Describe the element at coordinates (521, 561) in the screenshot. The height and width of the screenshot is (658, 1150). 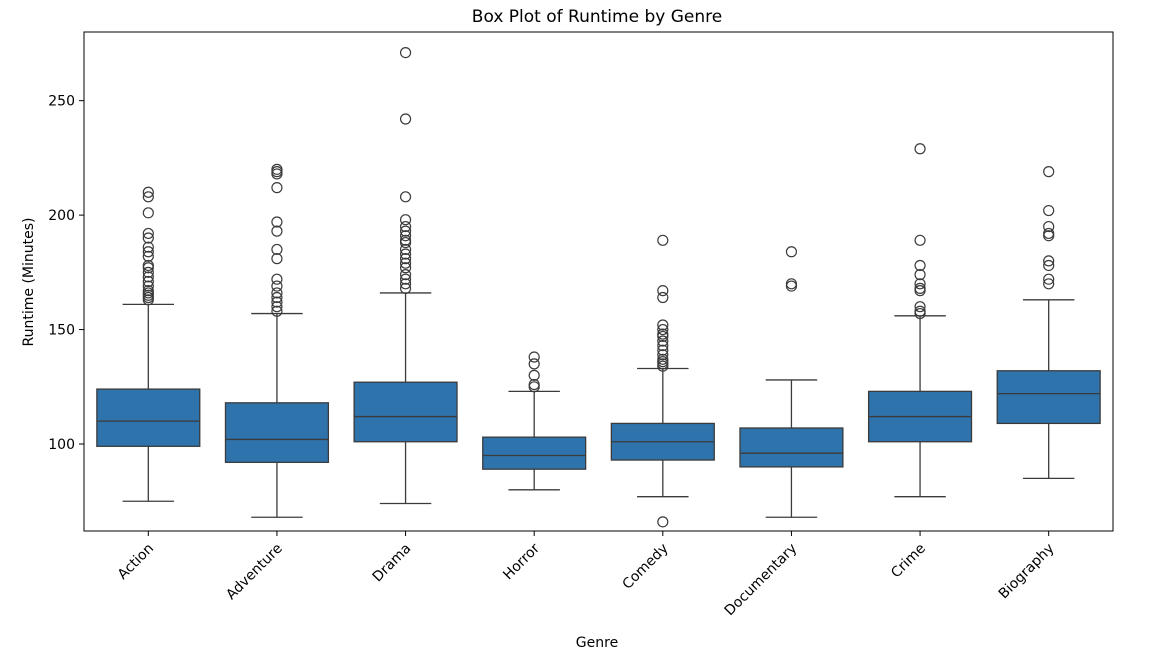
I see `x-tick-label: Horror` at that location.